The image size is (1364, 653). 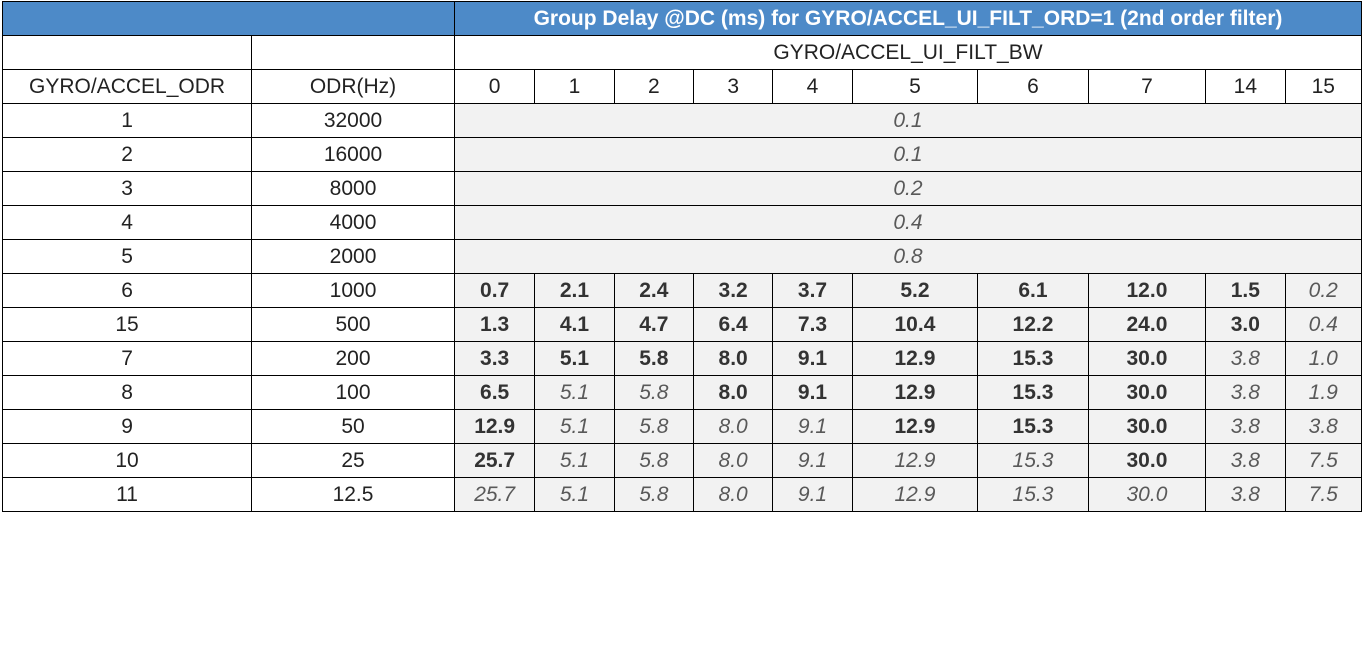 I want to click on delay-value-cell: 7.3, so click(x=812, y=324).